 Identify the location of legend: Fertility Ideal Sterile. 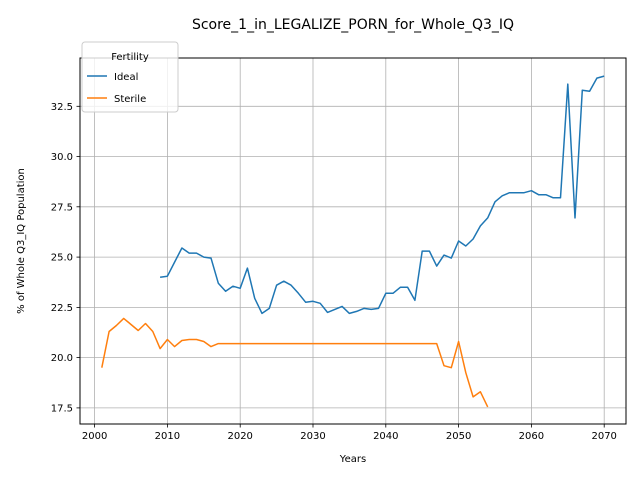
(130, 77).